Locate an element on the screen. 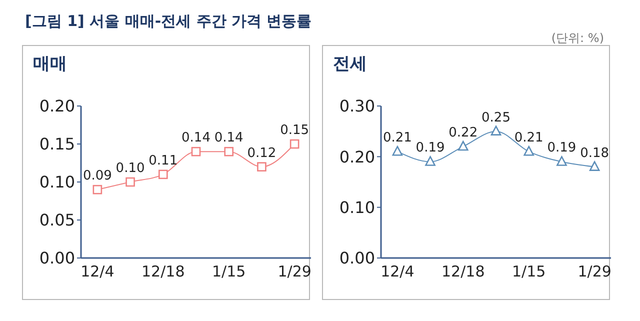  chart-subtitle: 전세 is located at coordinates (350, 64).